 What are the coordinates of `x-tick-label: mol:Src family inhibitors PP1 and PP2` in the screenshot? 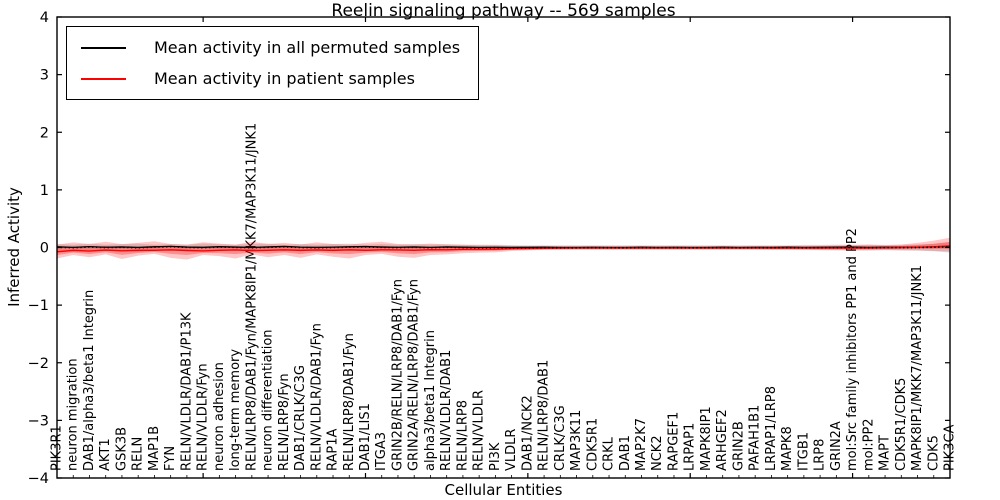 It's located at (852, 349).